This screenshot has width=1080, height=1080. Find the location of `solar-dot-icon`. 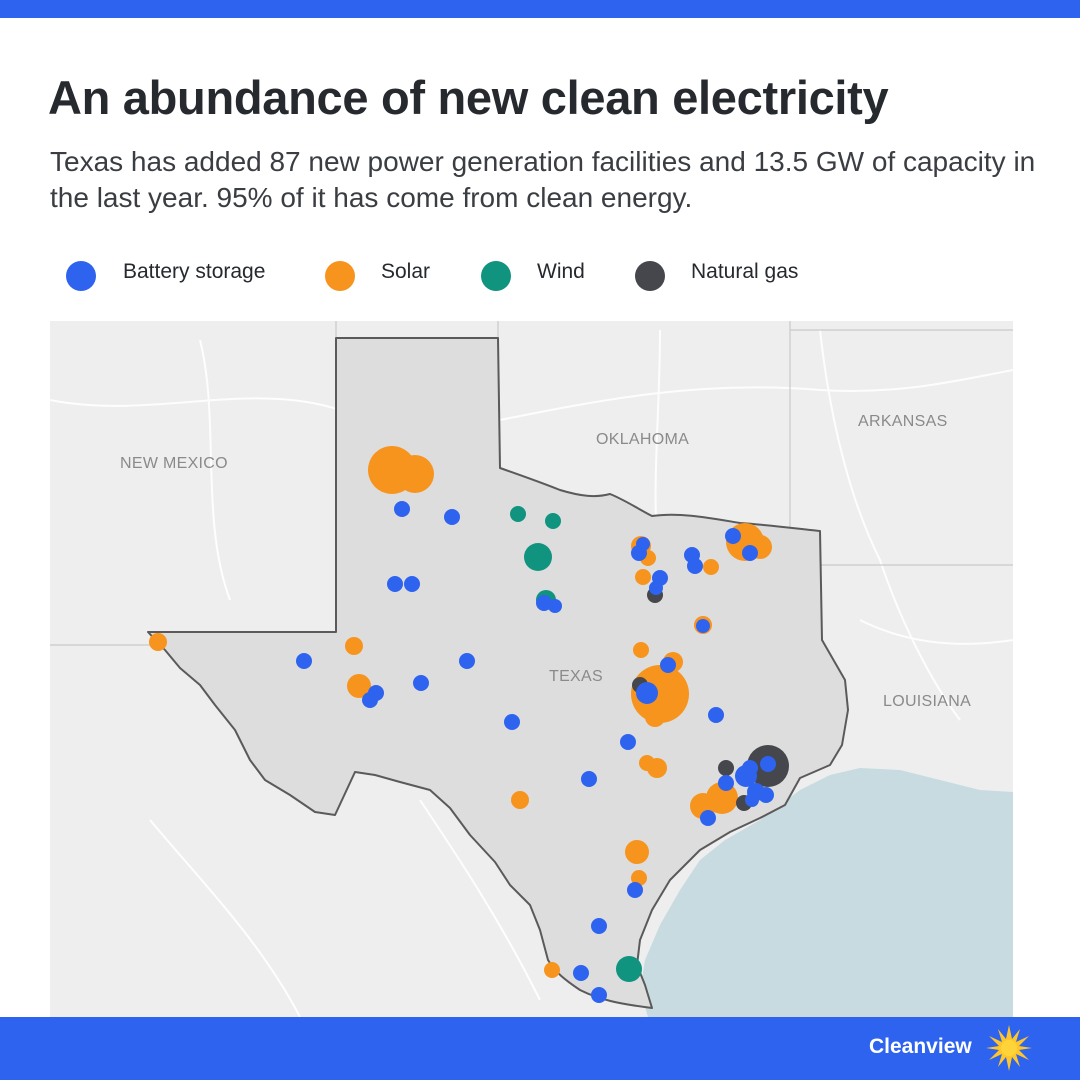

solar-dot-icon is located at coordinates (340, 276).